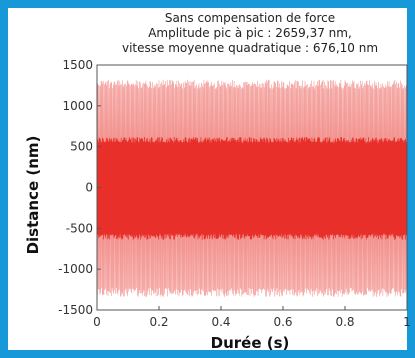 This screenshot has width=415, height=358. What do you see at coordinates (75, 310) in the screenshot?
I see `y-tick-label: -1500` at bounding box center [75, 310].